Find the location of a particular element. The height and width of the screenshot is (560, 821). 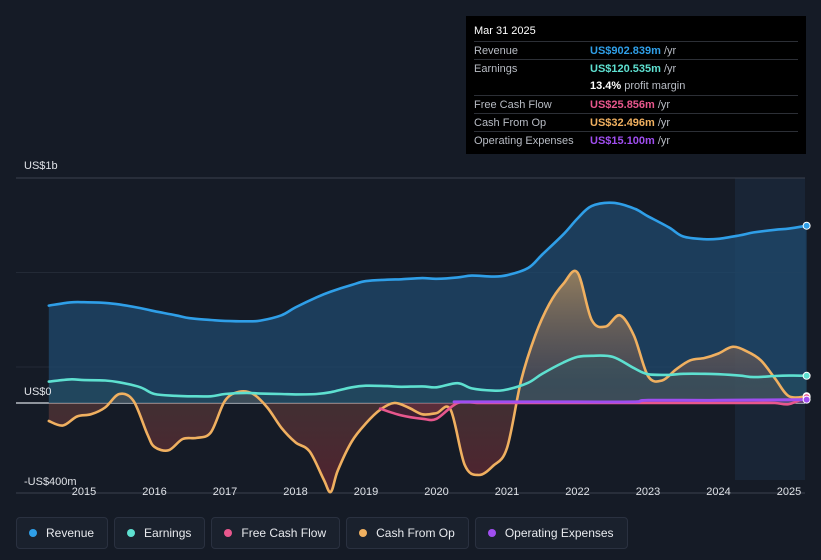

tooltip-row-unit: profit margin is located at coordinates (655, 86).